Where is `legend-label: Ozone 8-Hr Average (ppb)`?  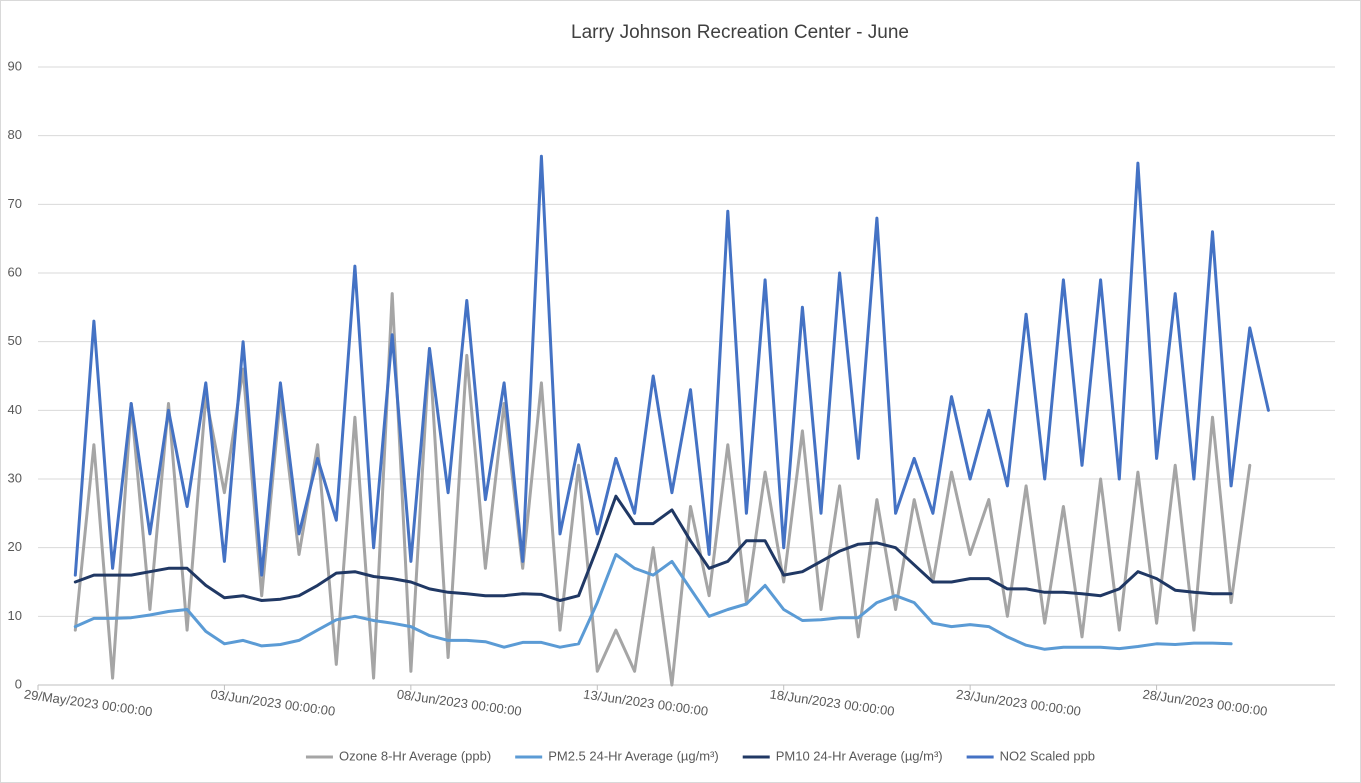 legend-label: Ozone 8-Hr Average (ppb) is located at coordinates (415, 755).